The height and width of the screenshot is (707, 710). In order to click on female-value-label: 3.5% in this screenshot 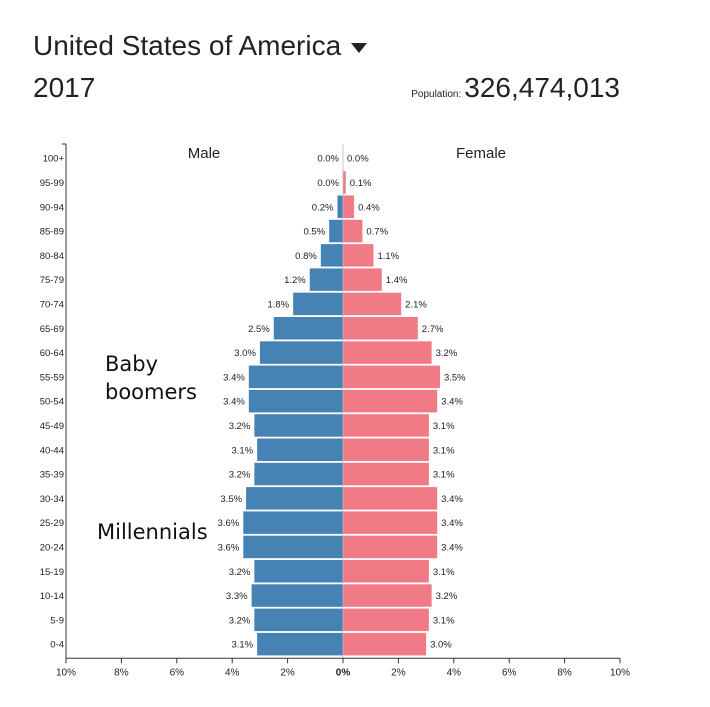, I will do `click(455, 377)`.